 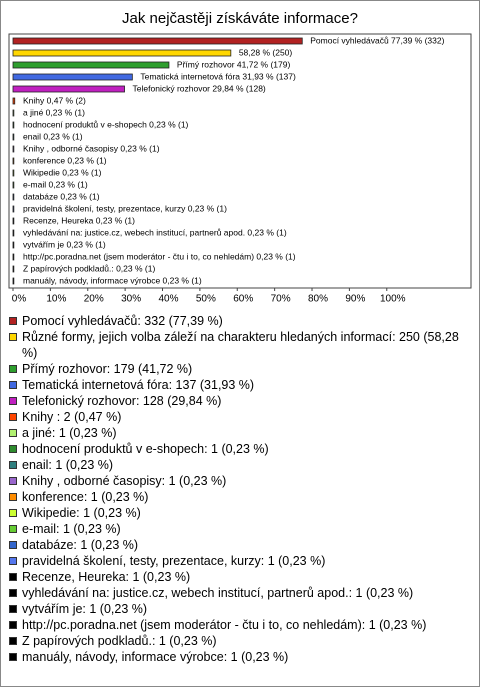 I want to click on legend-label: Wikipedie: 1 (0,23 %), so click(x=81, y=513).